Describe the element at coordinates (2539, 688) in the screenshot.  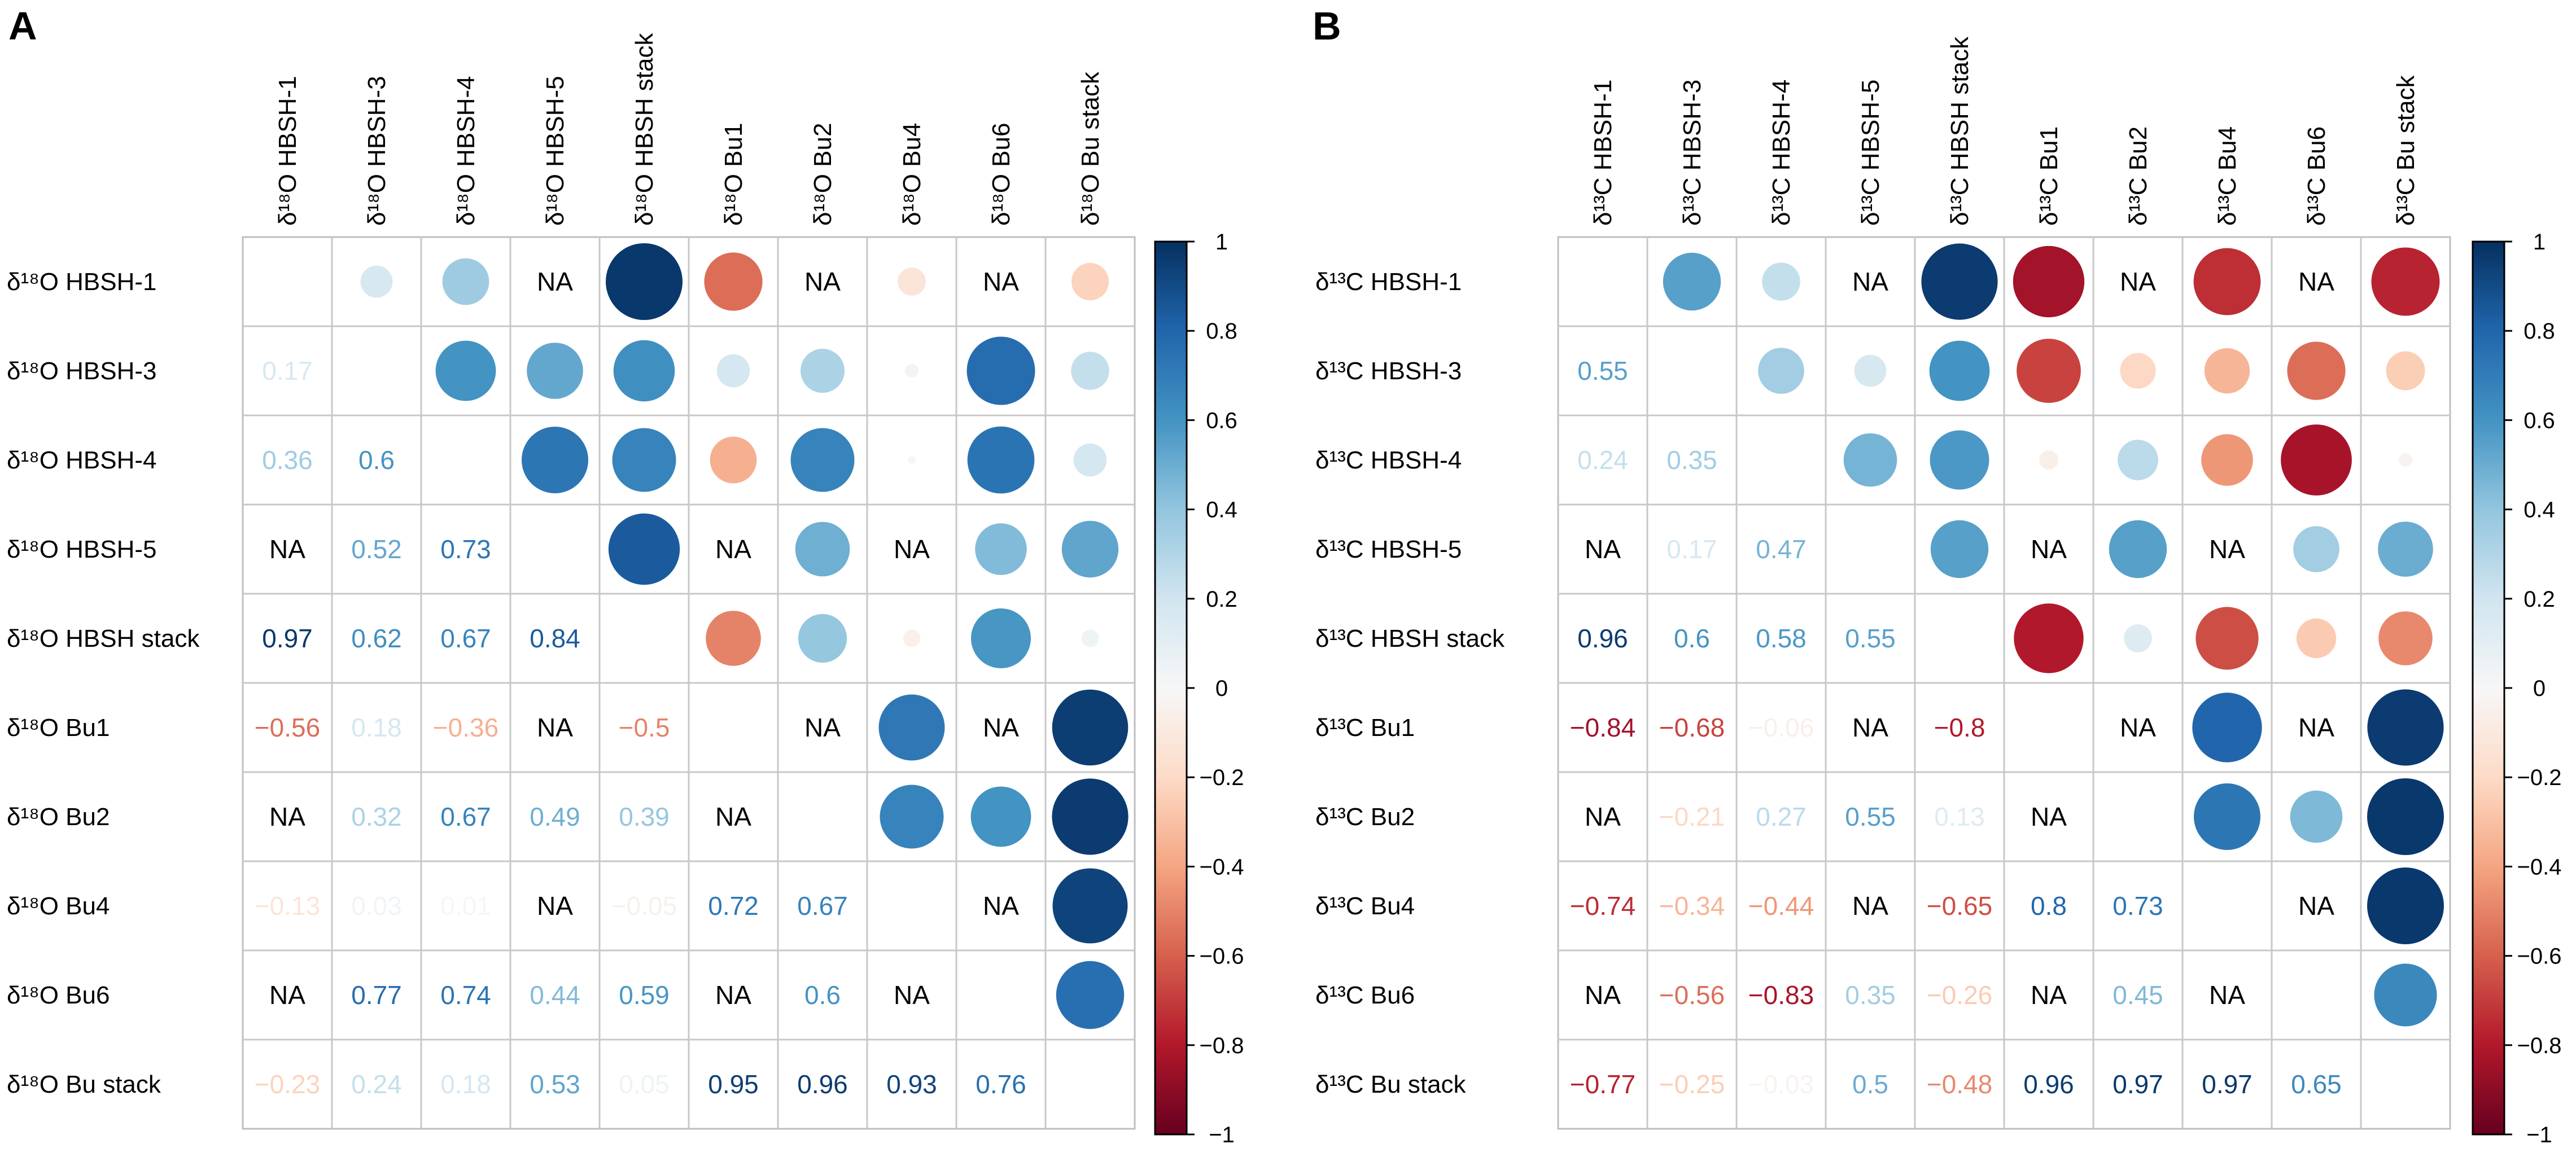
I see `colorbar-tick-label: 0` at that location.